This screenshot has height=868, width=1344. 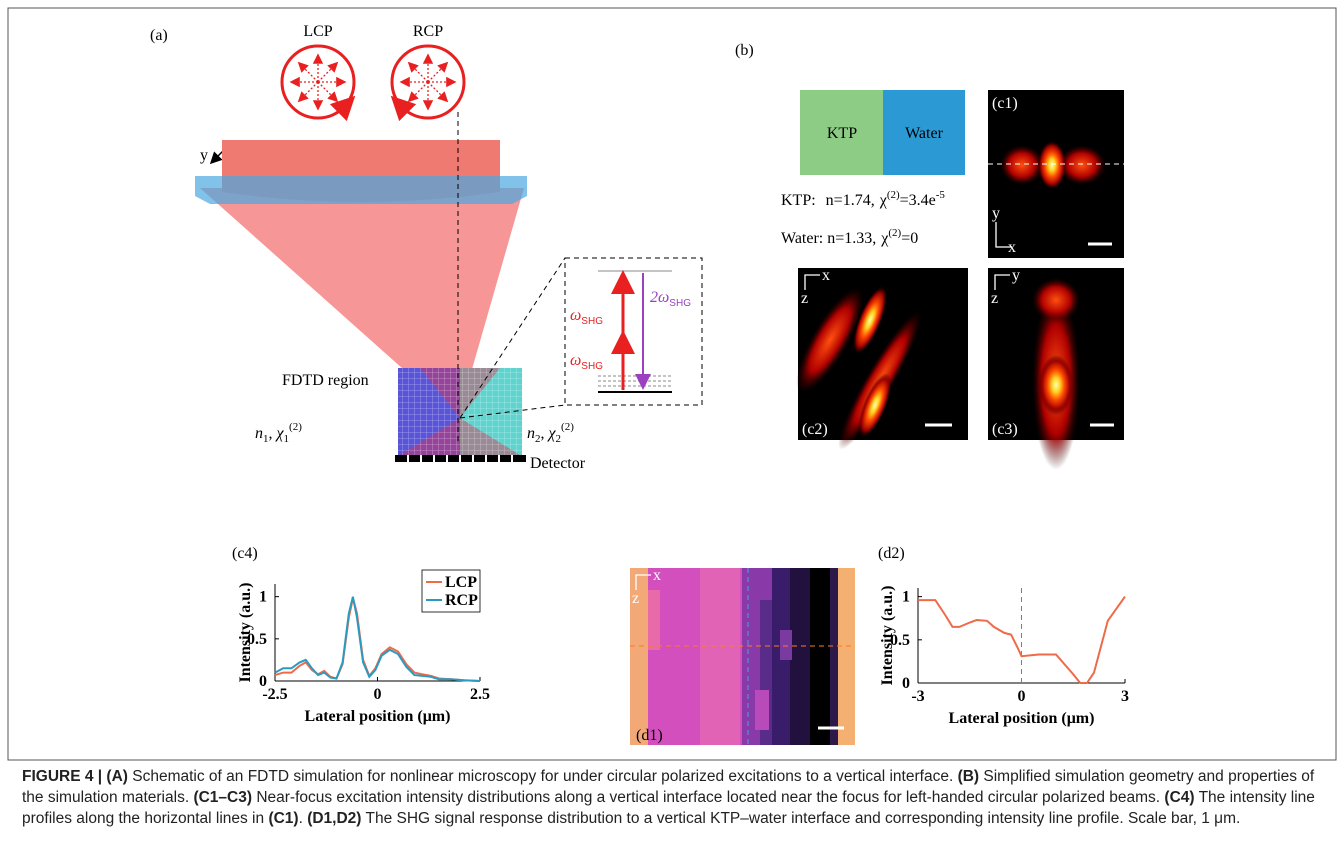 What do you see at coordinates (245, 553) in the screenshot?
I see `panel-label: (c4)` at bounding box center [245, 553].